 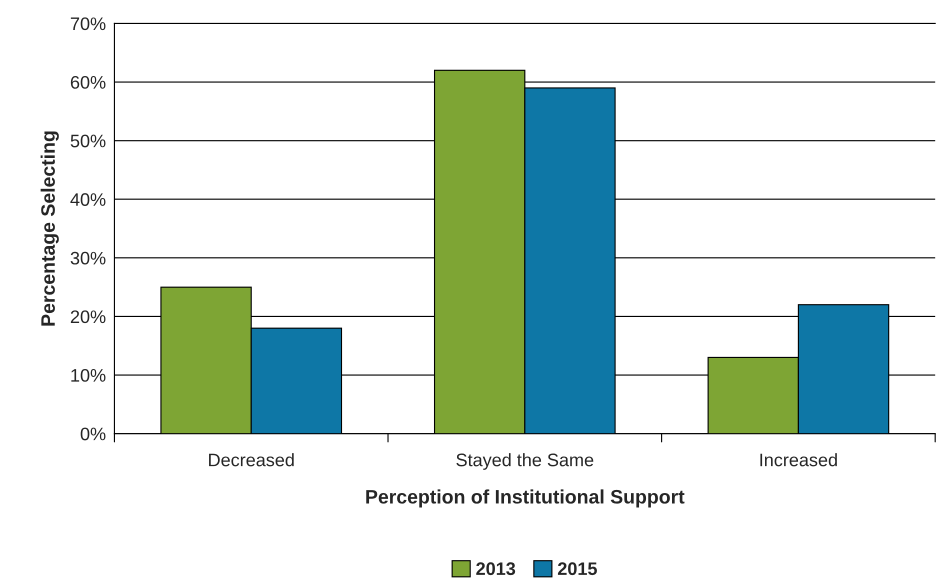 What do you see at coordinates (88, 258) in the screenshot?
I see `y-tick-label: 30%` at bounding box center [88, 258].